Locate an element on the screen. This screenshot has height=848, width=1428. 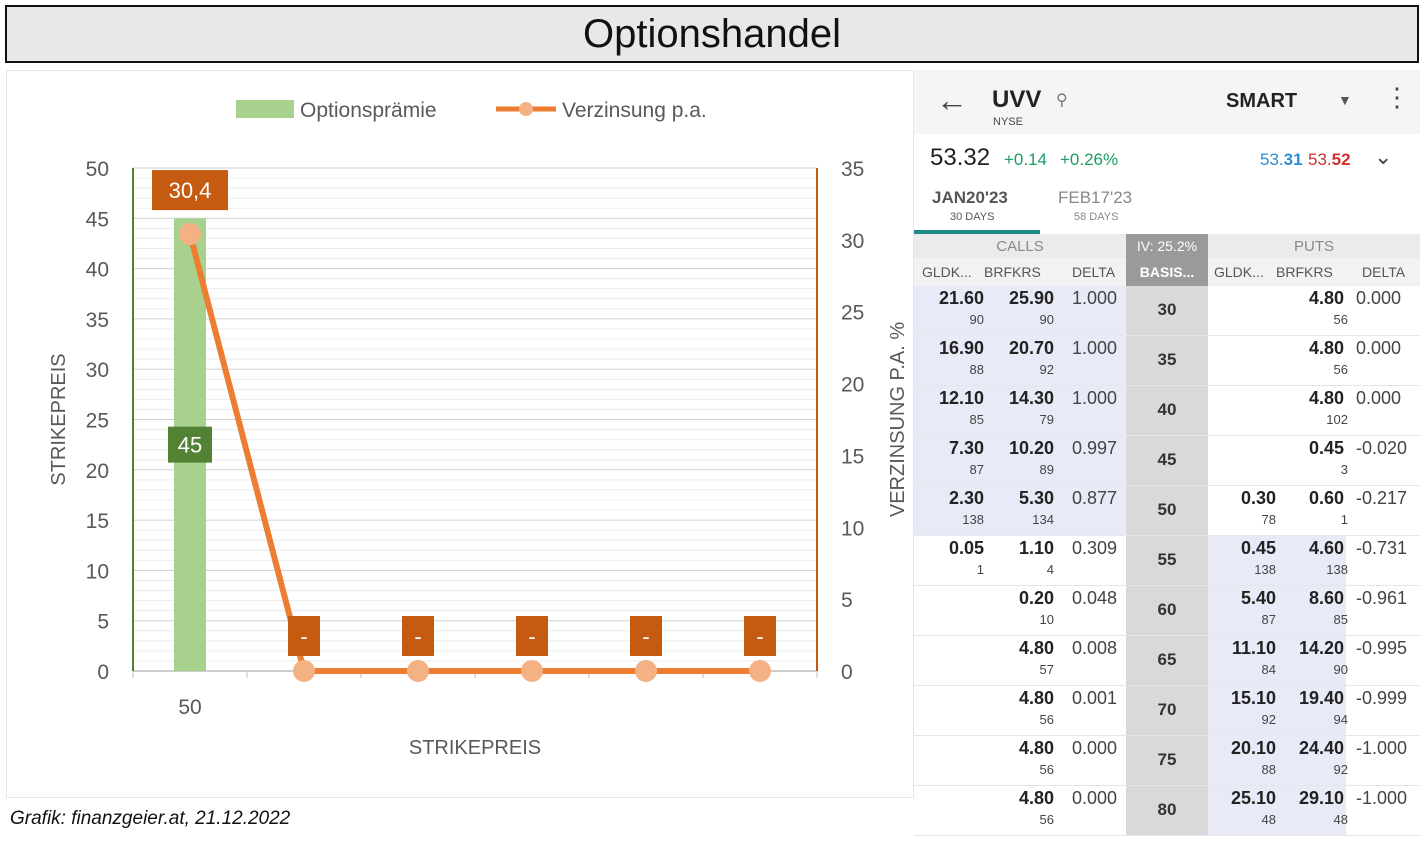
bar-data-label: 45 is located at coordinates (190, 445).